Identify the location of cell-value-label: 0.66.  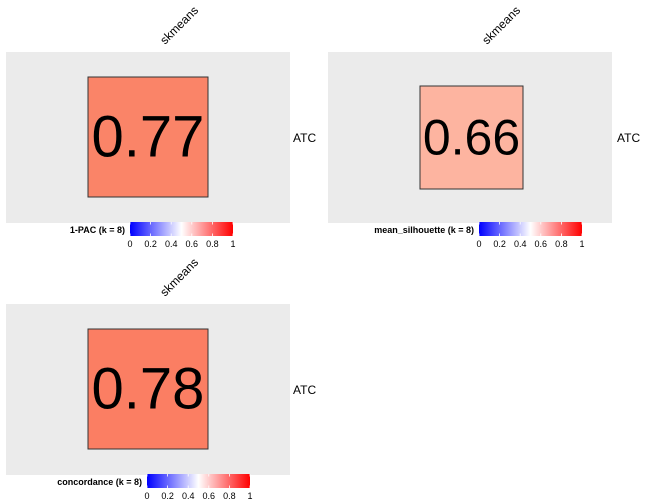
(471, 138).